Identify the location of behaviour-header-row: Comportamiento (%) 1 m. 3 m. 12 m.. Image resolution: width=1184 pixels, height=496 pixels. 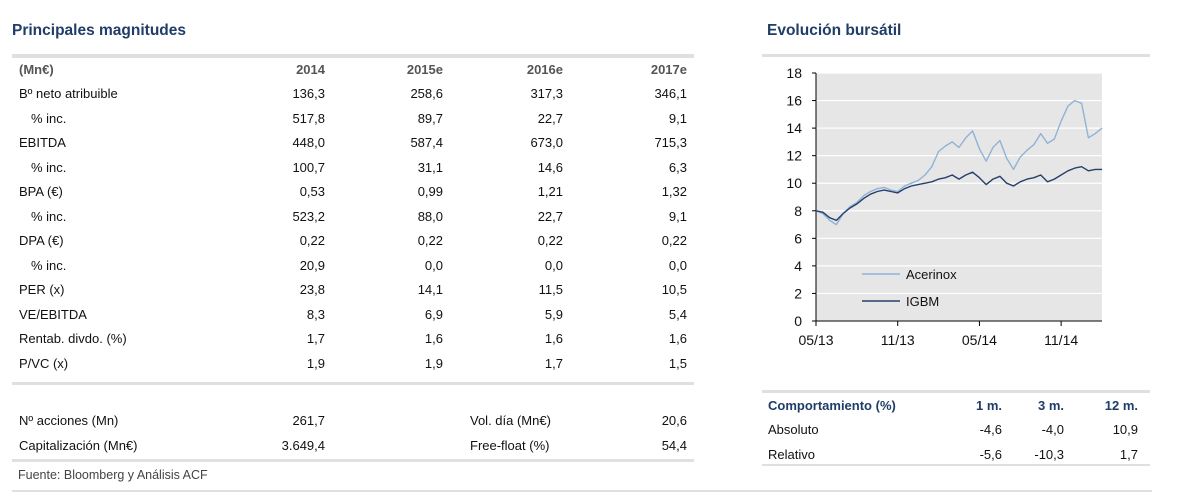
(953, 405).